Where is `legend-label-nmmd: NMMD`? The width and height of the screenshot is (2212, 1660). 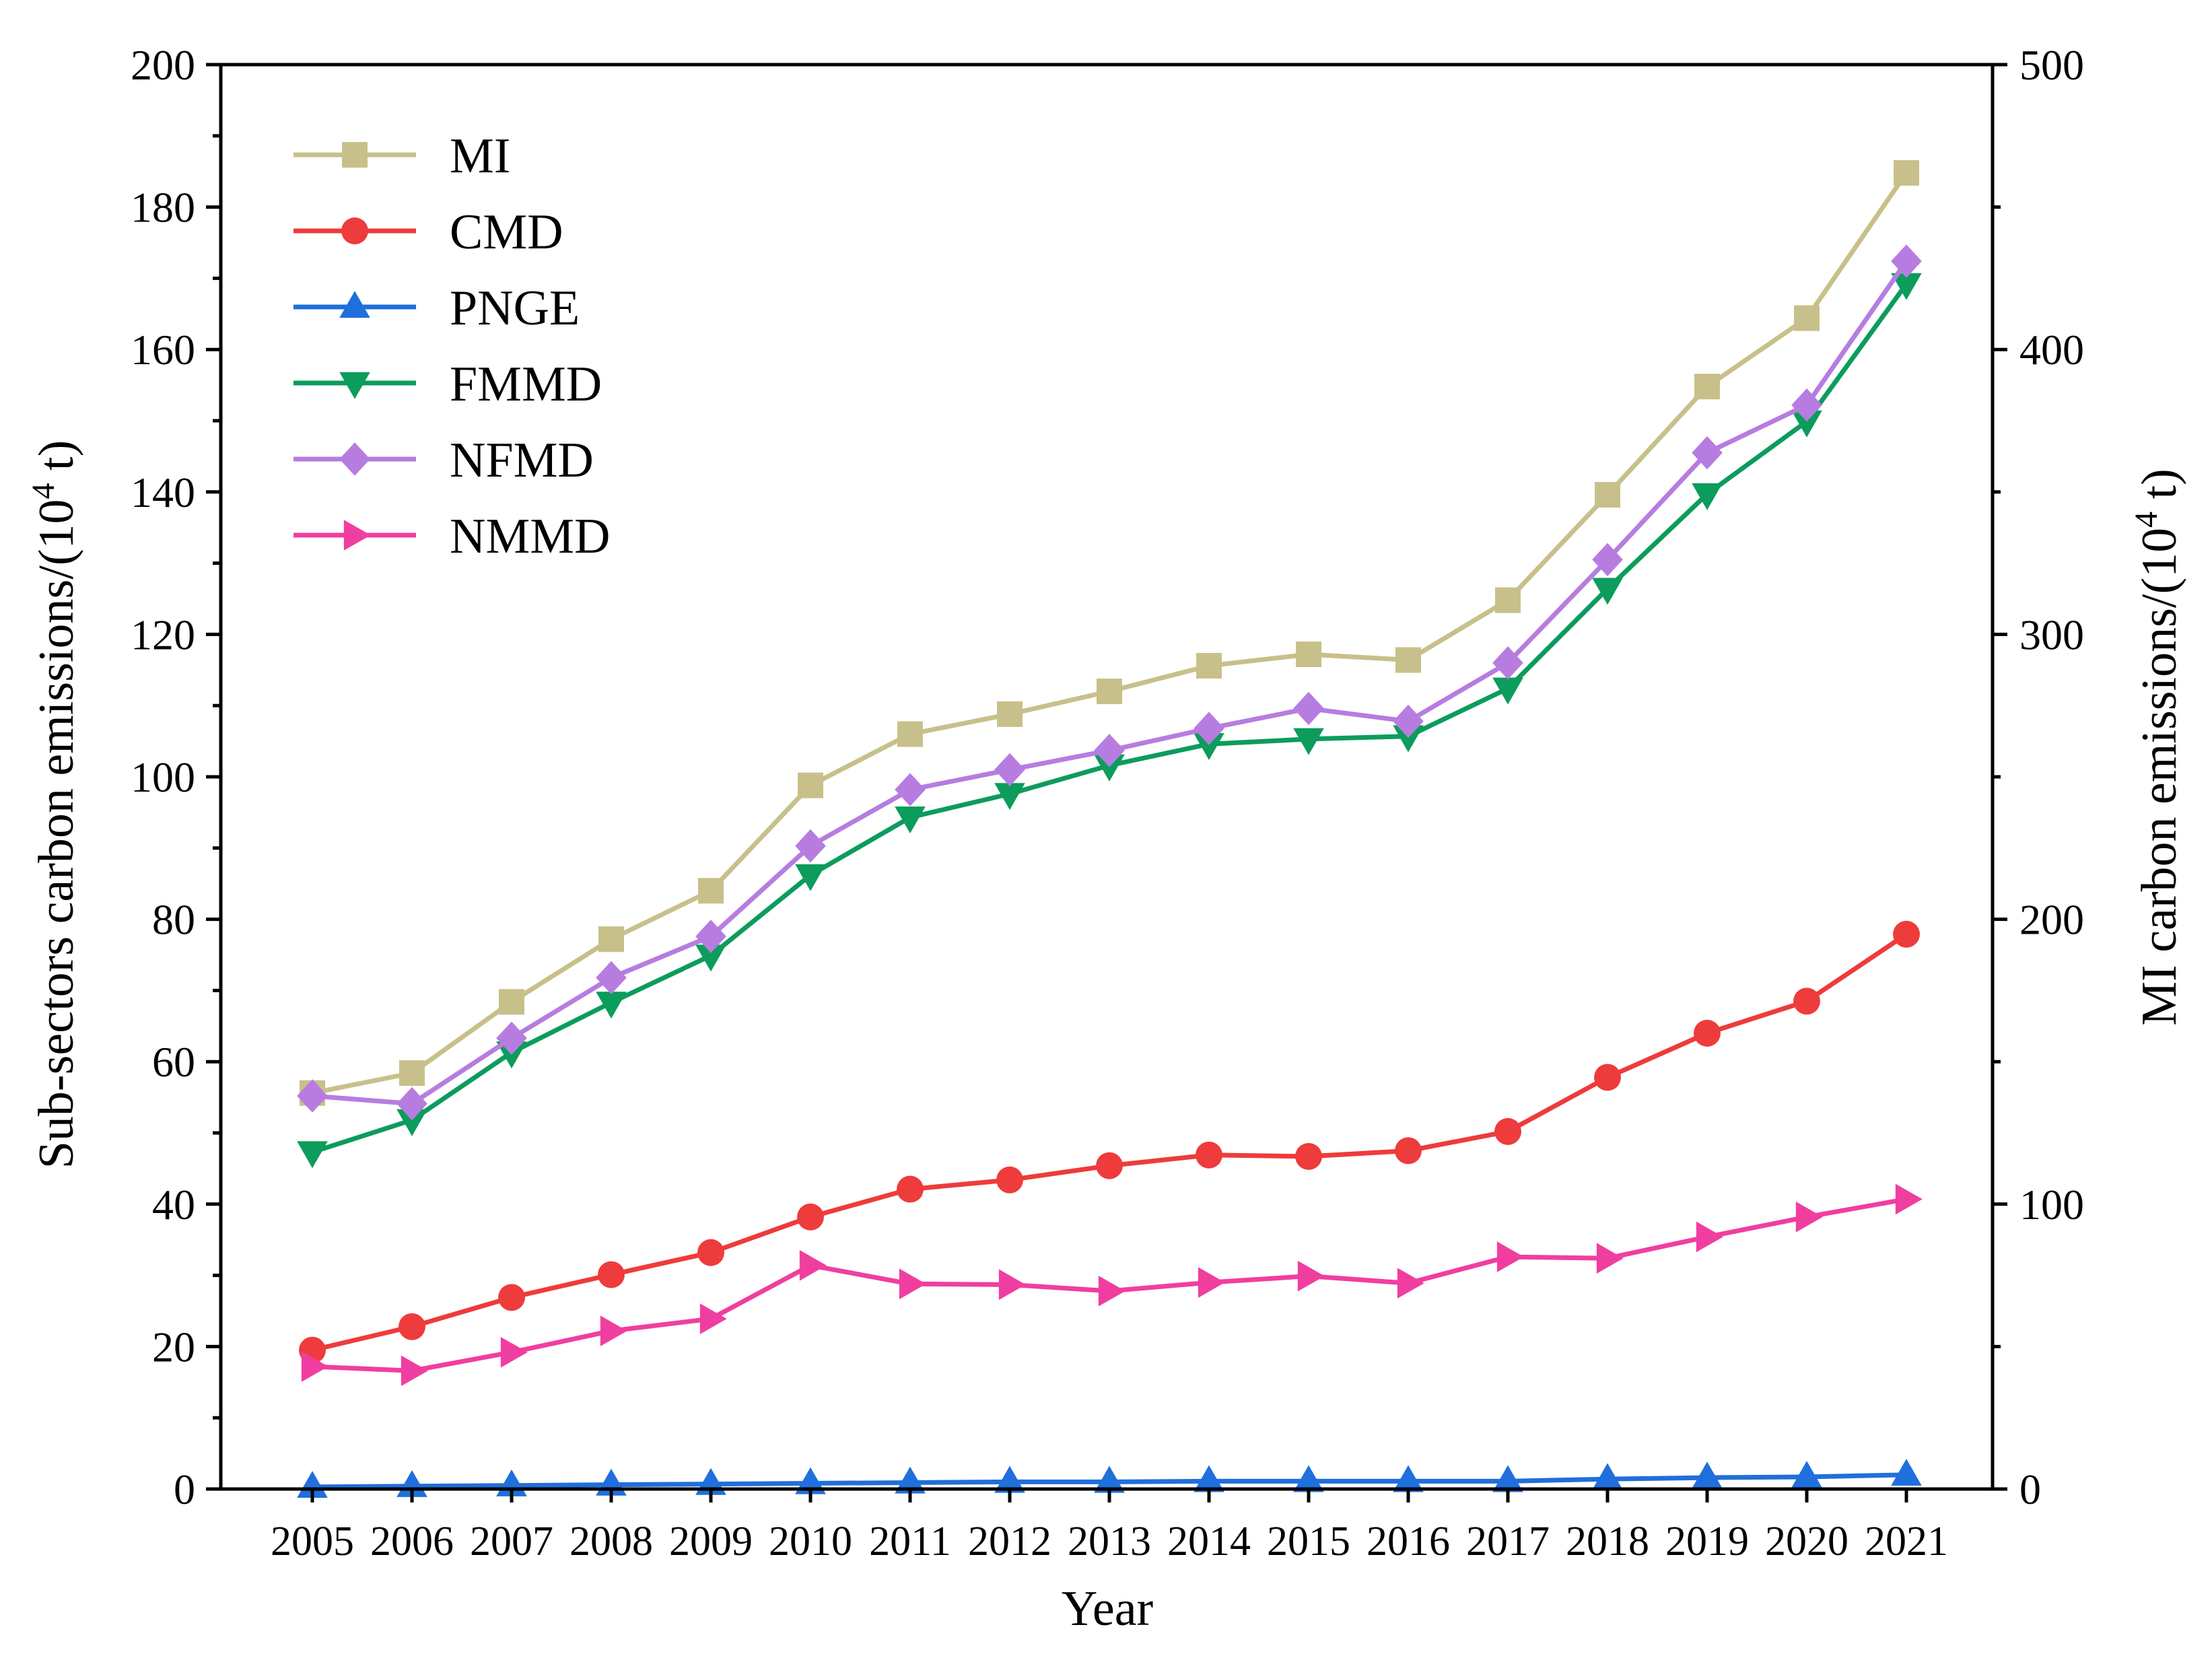 legend-label-nmmd: NMMD is located at coordinates (530, 536).